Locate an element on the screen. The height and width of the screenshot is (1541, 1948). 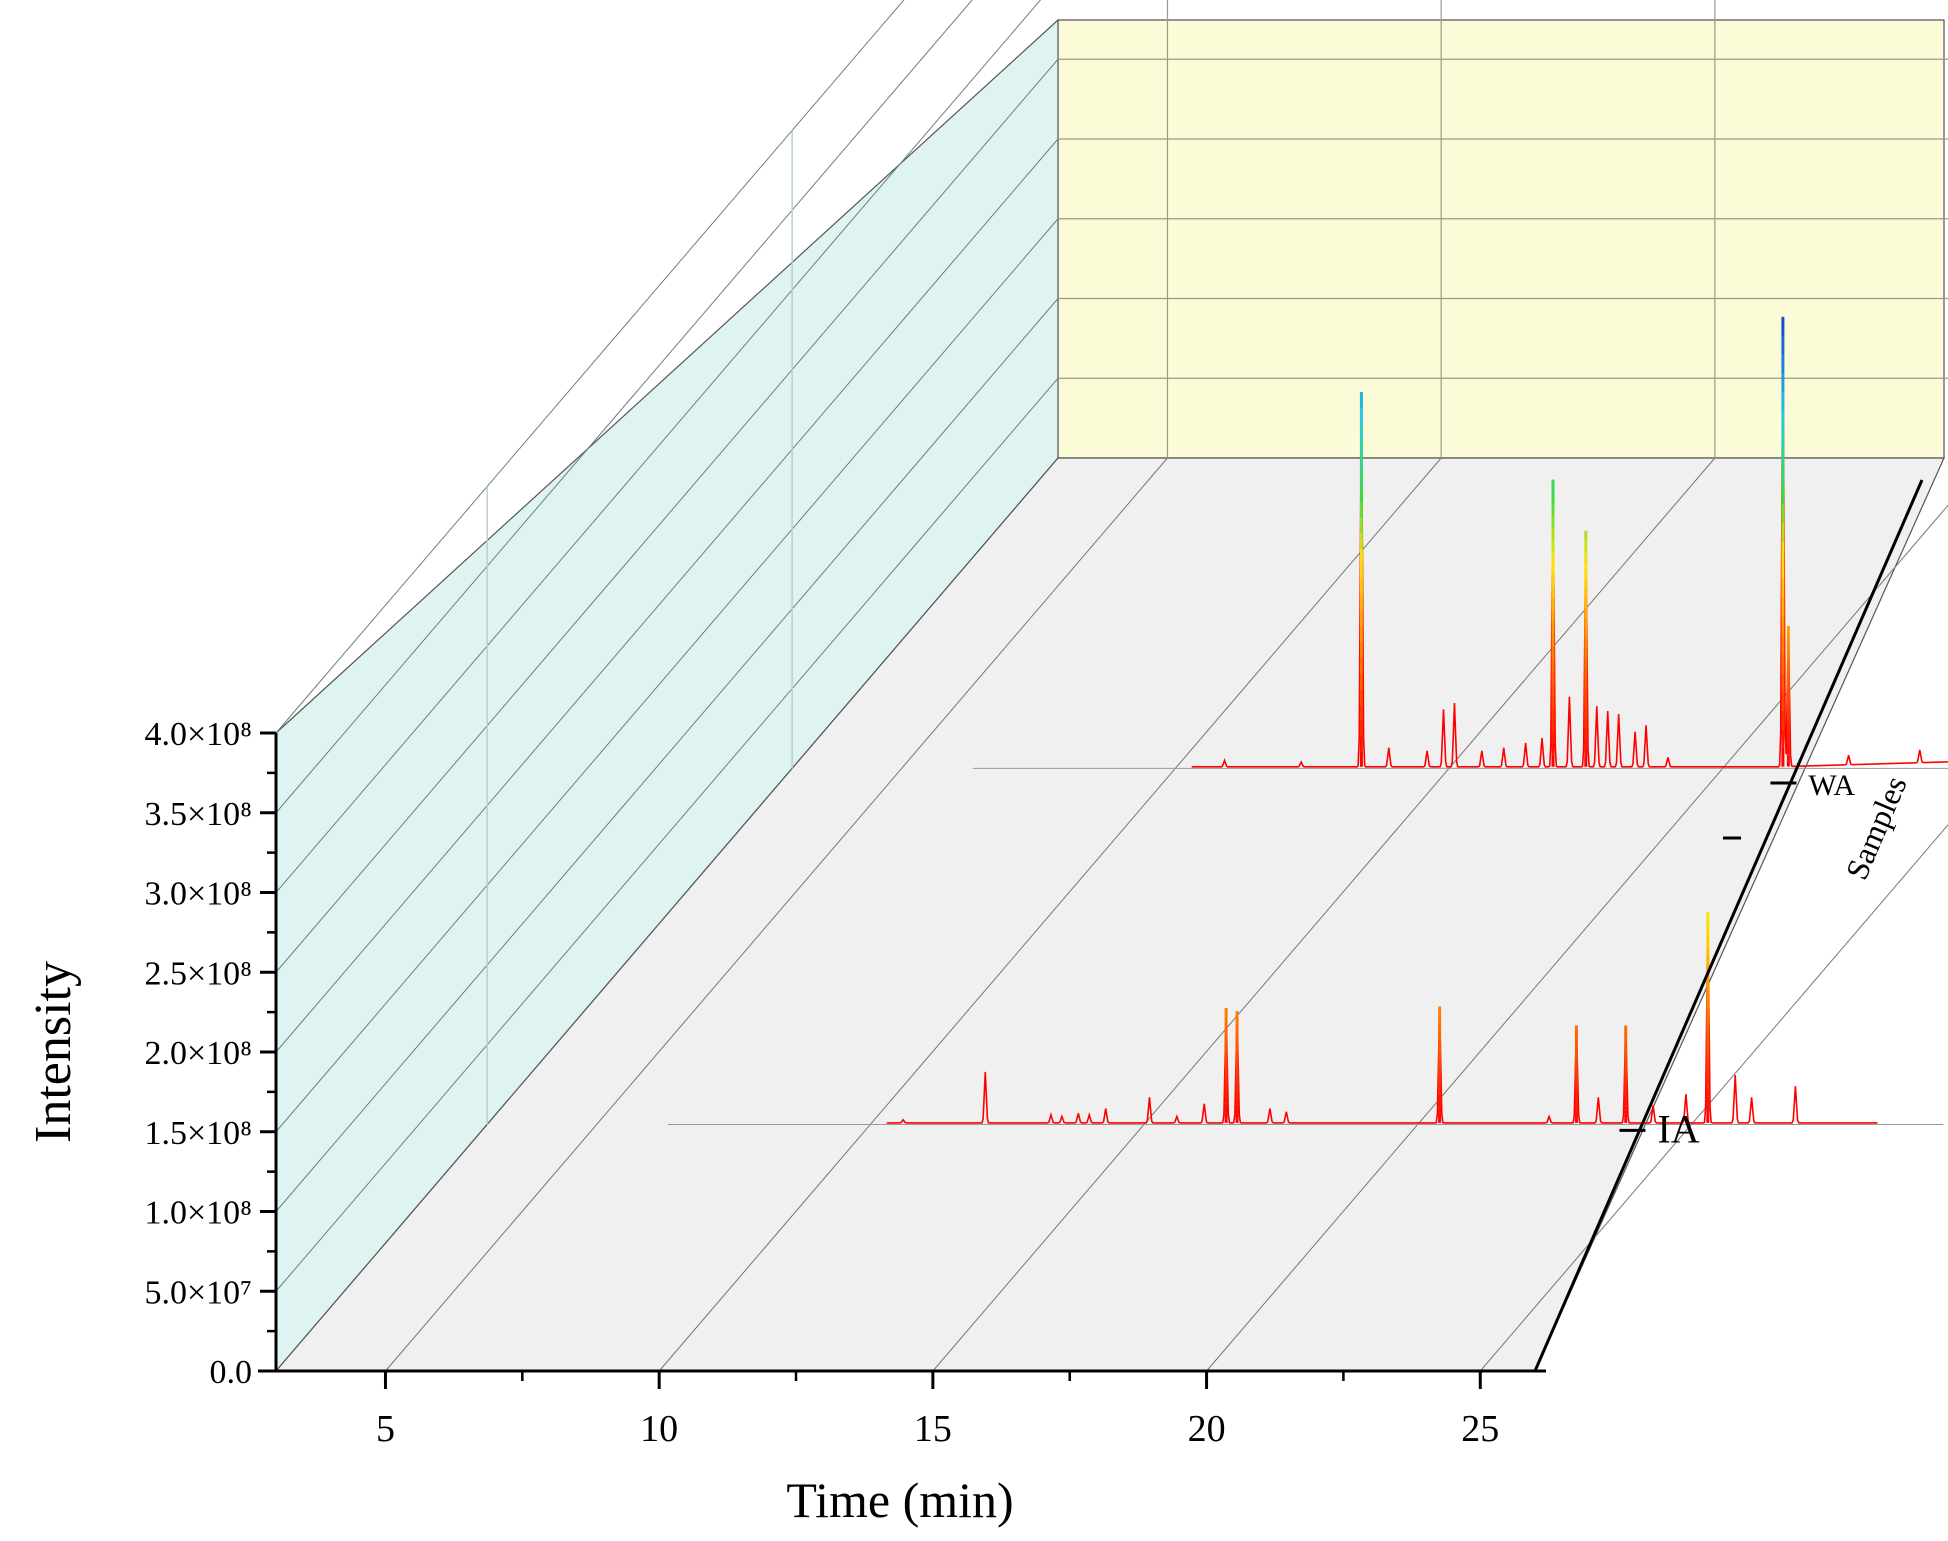
y-tick-label: 2.0×10⁸ is located at coordinates (198, 1053).